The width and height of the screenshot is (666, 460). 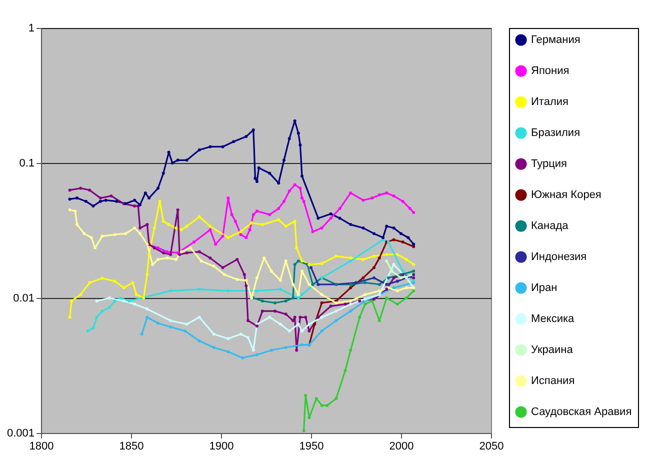 What do you see at coordinates (23, 298) in the screenshot?
I see `y-tick-label: 0.01` at bounding box center [23, 298].